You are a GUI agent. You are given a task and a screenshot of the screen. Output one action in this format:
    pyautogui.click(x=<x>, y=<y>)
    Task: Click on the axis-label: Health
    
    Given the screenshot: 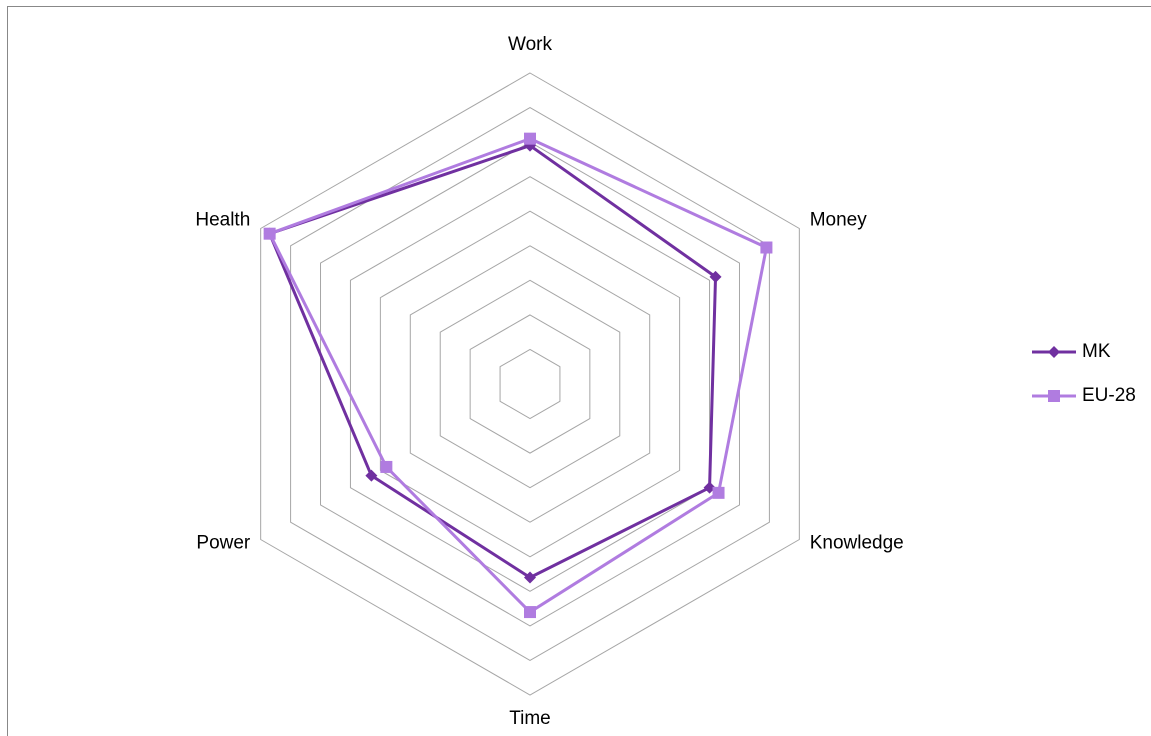 What is the action you would take?
    pyautogui.click(x=222, y=220)
    